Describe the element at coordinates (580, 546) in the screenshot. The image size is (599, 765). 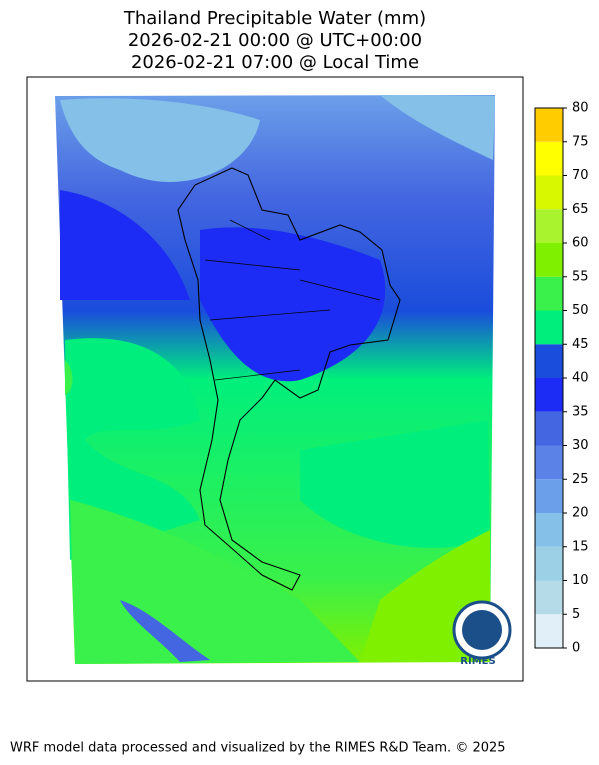
I see `colorbar-tick-label: 15` at that location.